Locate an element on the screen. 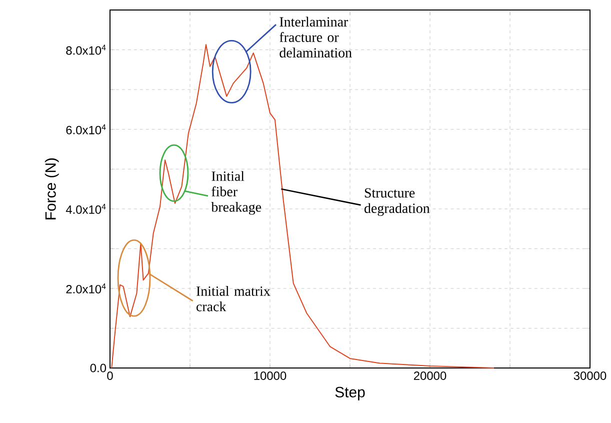 The height and width of the screenshot is (423, 611). y-tick-label: 2.0x10$^{4}$ is located at coordinates (86, 288).